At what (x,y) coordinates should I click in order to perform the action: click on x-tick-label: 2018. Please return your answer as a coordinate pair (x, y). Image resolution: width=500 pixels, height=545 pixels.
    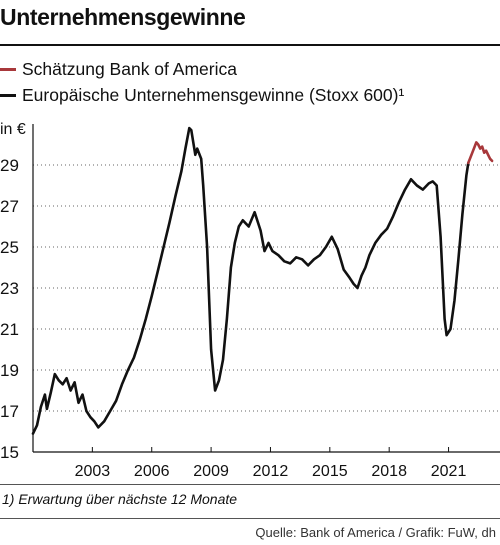
    Looking at the image, I should click on (389, 471).